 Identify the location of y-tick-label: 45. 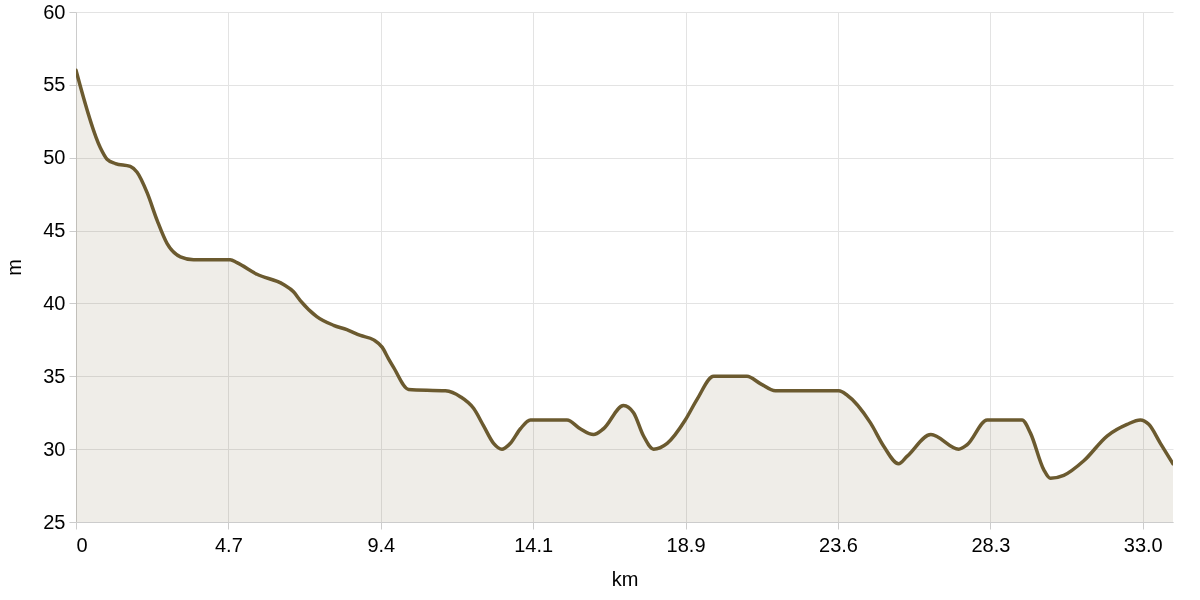
(54, 230).